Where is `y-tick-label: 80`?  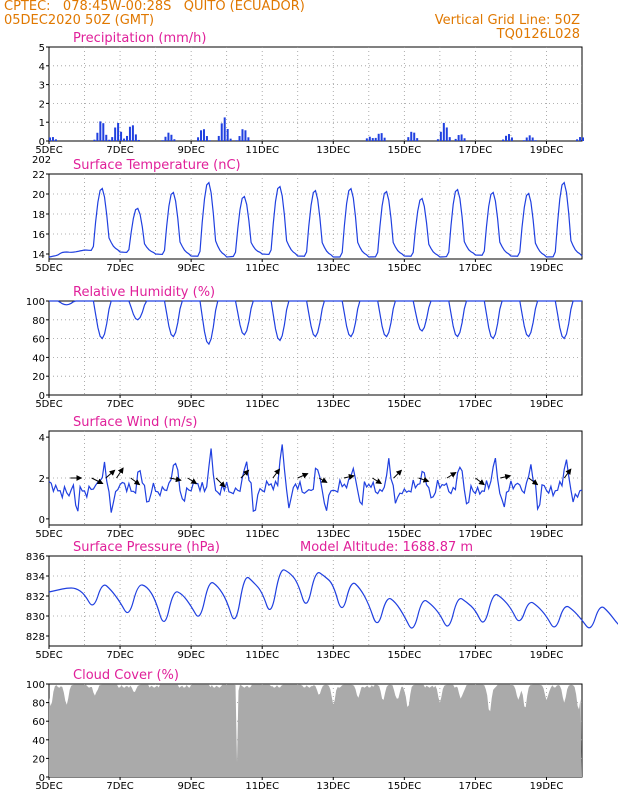
y-tick-label: 80 is located at coordinates (38, 321).